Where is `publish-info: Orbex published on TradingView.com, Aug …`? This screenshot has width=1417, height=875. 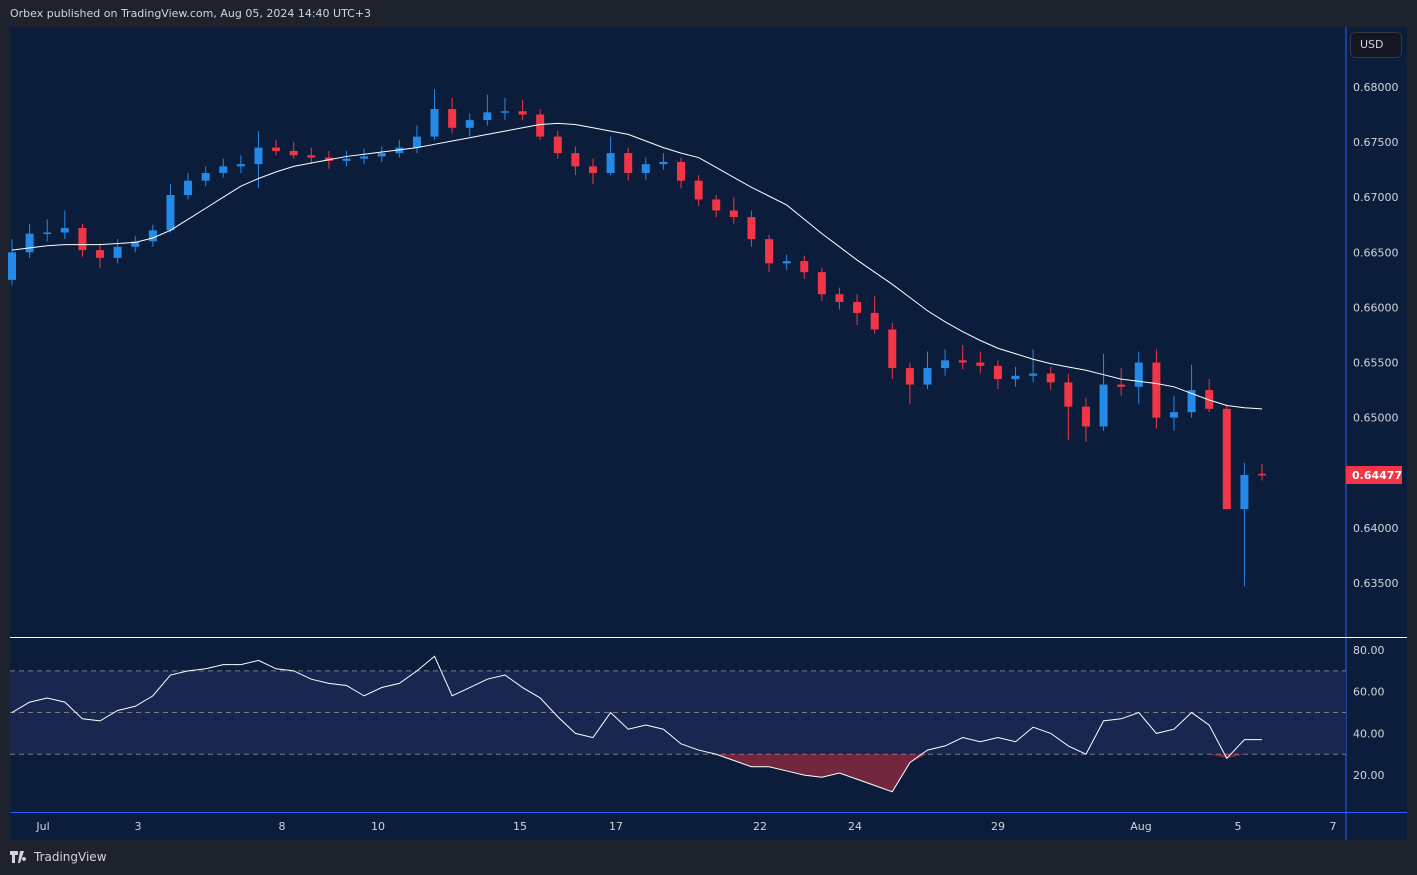
publish-info: Orbex published on TradingView.com, Aug … is located at coordinates (191, 13).